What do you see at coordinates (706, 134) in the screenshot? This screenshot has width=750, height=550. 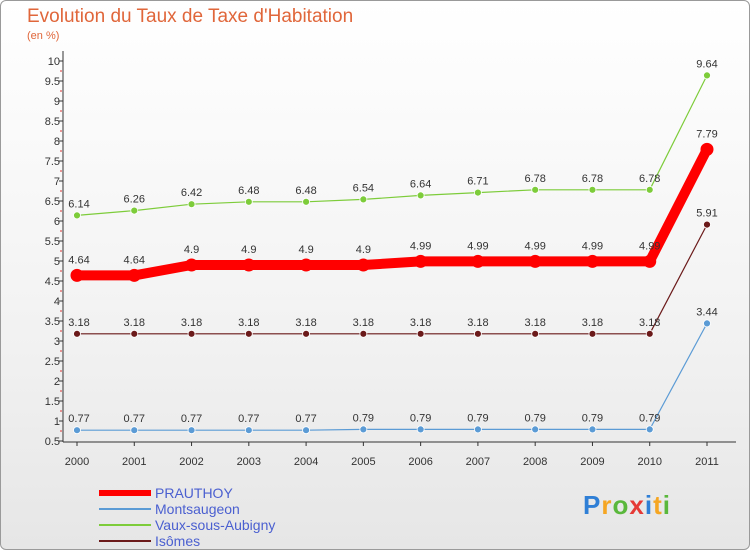 I see `data-label: 7.79` at bounding box center [706, 134].